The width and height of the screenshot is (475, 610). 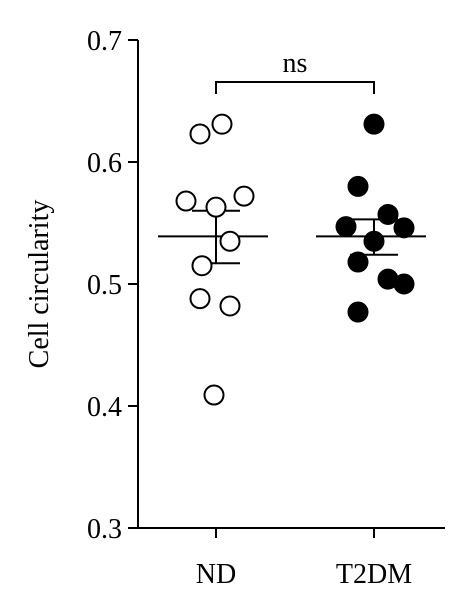 I want to click on y-ticks: 0.3 0.4 0.5 0.6 0.7, so click(x=112, y=285).